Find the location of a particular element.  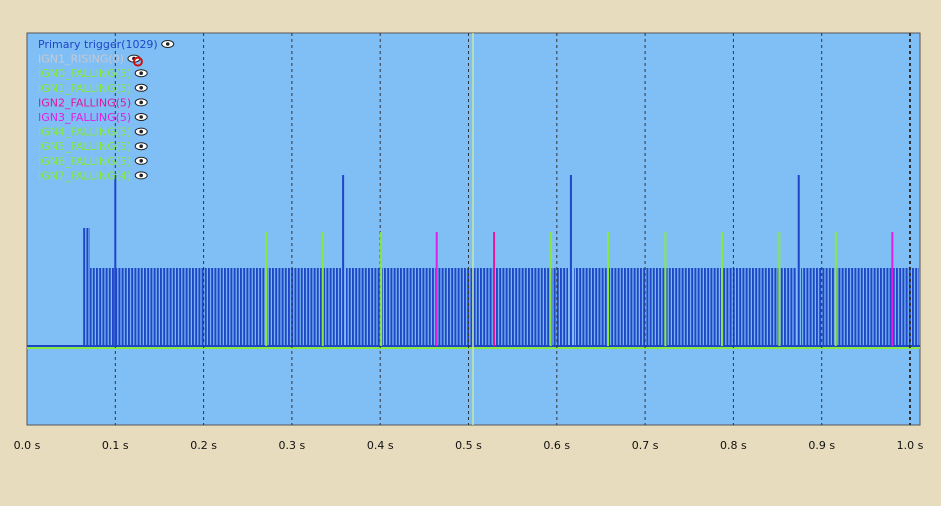

x-tick-label: 0.9 s is located at coordinates (821, 445).